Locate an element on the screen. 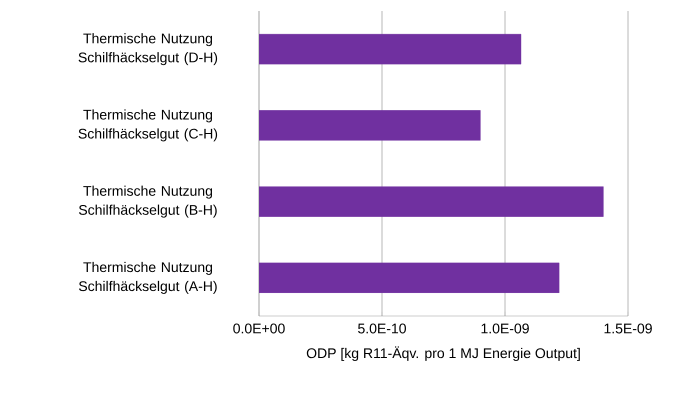 This screenshot has height=407, width=695. y-tick-label: Thermische Nutzung Schilfhäckselgut (A-H) is located at coordinates (147, 278).